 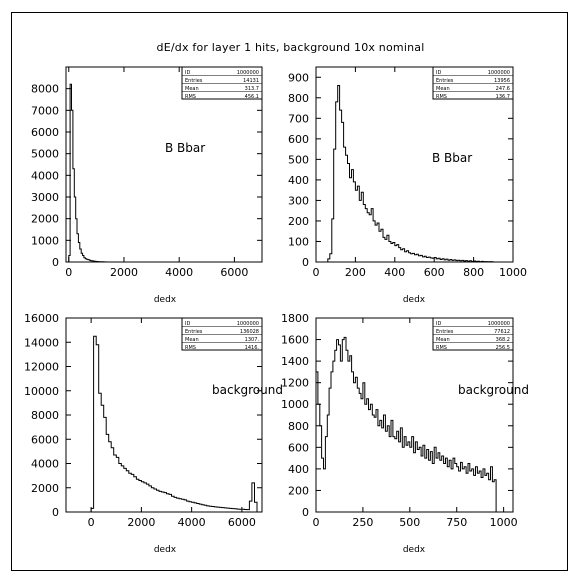 I want to click on x-tick-label: 800, so click(x=473, y=272).